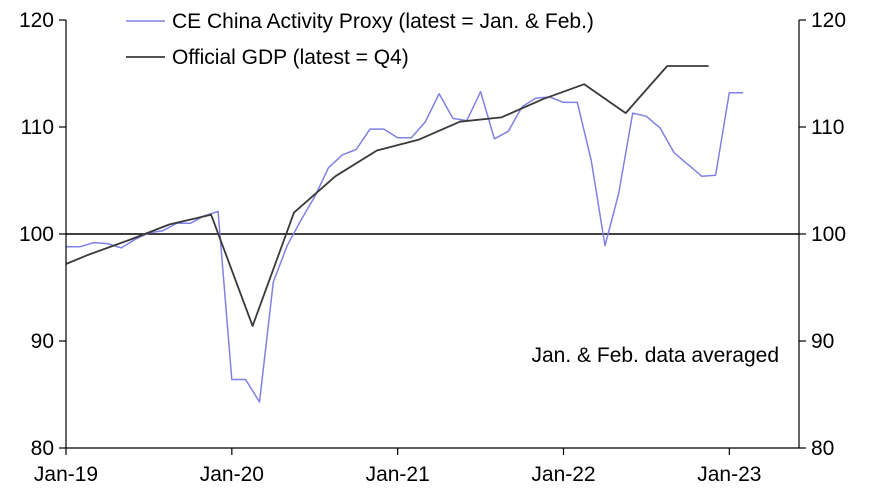 The width and height of the screenshot is (884, 491). What do you see at coordinates (827, 127) in the screenshot?
I see `y-tick-label-right-110: 110` at bounding box center [827, 127].